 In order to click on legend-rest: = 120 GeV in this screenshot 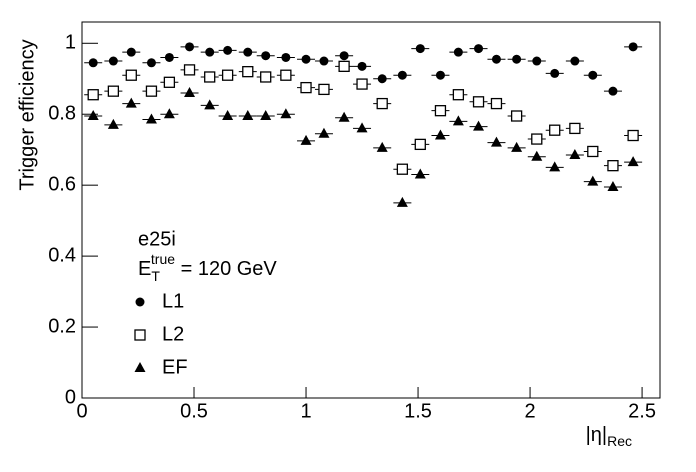, I will do `click(226, 269)`.